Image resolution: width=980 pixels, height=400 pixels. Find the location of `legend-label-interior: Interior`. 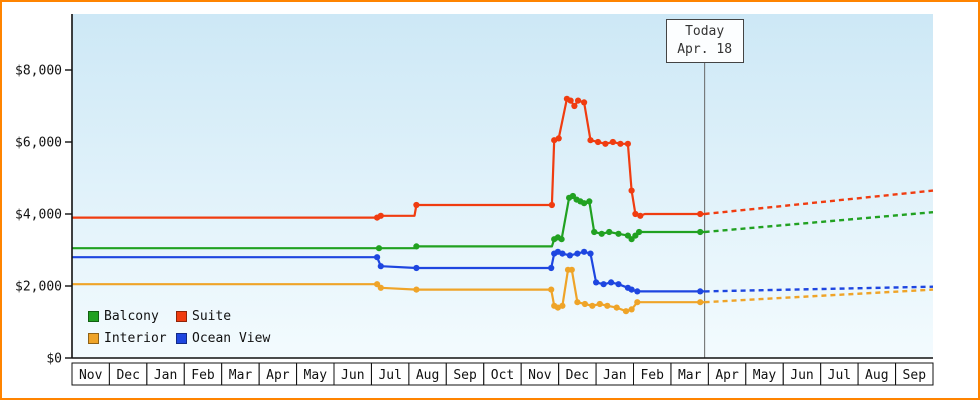

legend-label-interior: Interior is located at coordinates (135, 338).